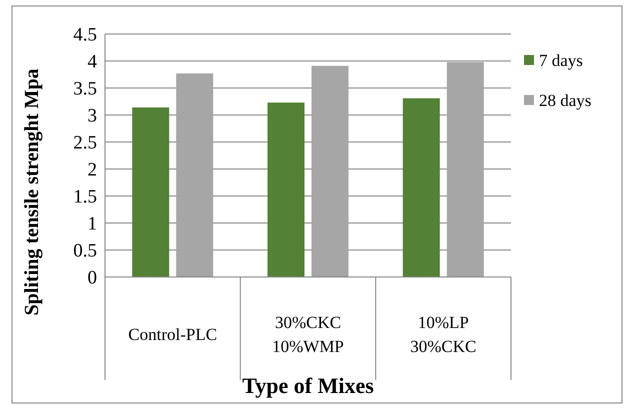 Image resolution: width=637 pixels, height=411 pixels. I want to click on x-tick-label: 30%CKC 10%WMP, so click(308, 334).